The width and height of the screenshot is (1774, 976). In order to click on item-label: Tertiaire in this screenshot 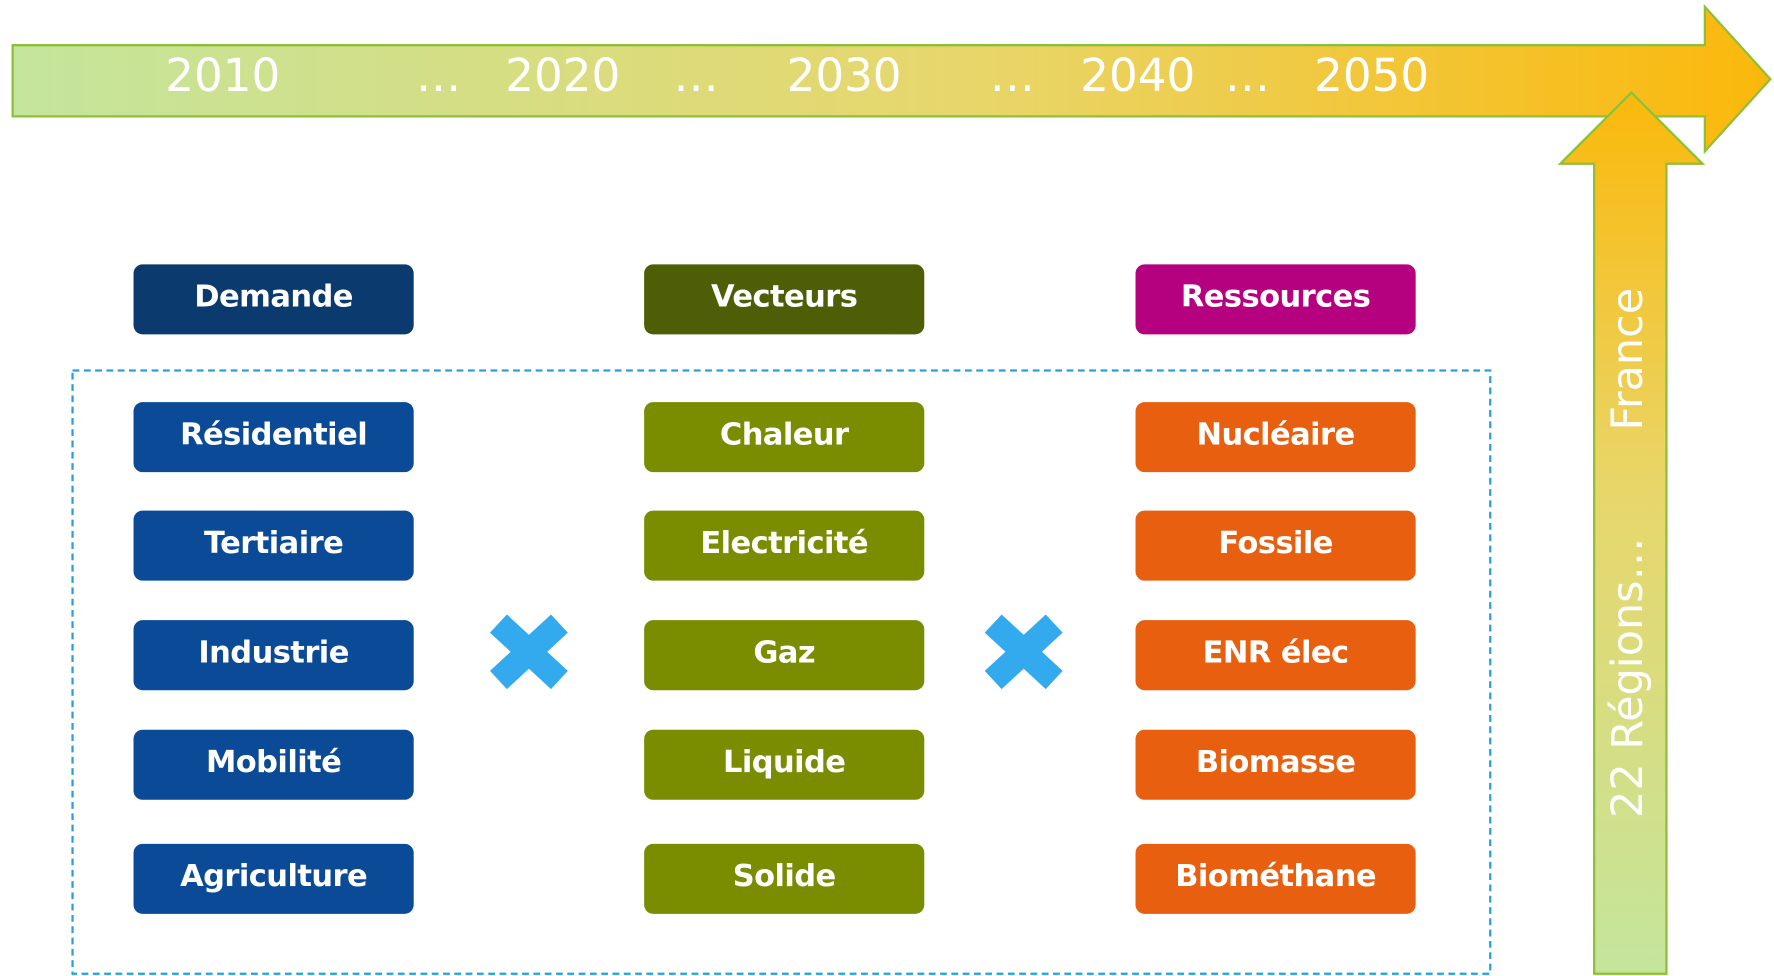, I will do `click(273, 543)`.